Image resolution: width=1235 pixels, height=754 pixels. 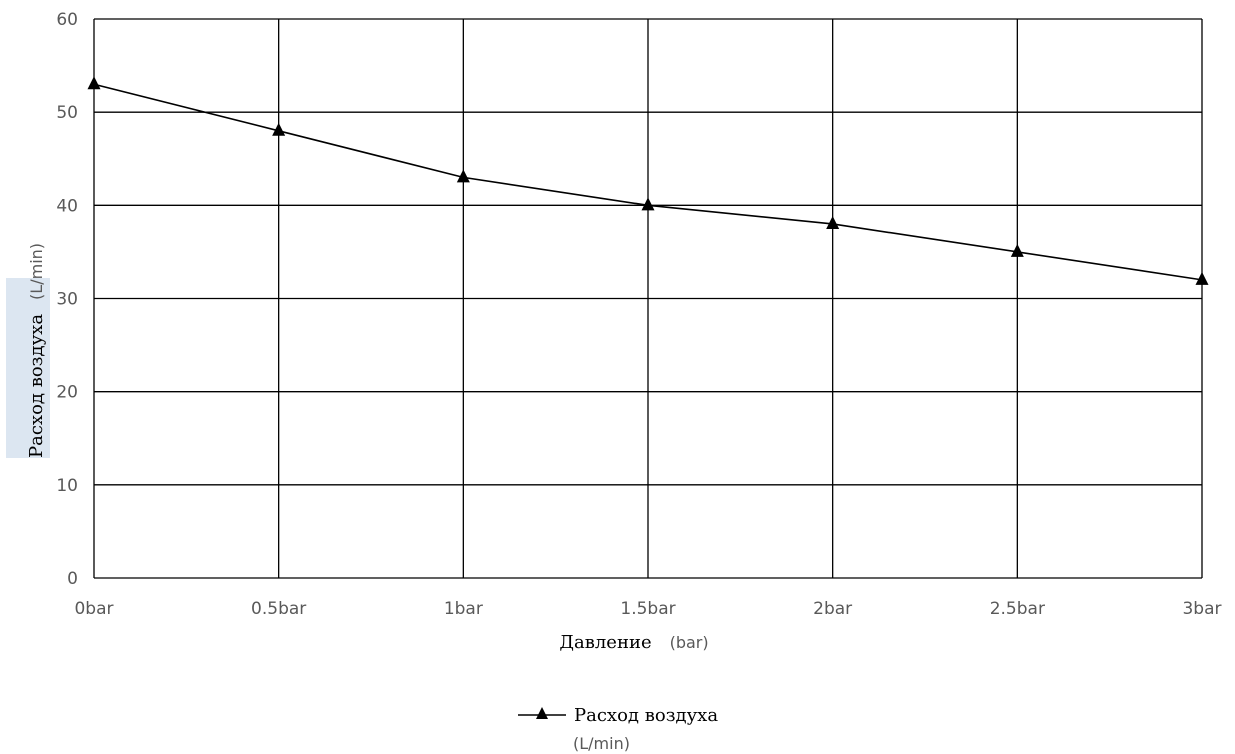 I want to click on y-axis-label-unit: (L/min), so click(x=36, y=271).